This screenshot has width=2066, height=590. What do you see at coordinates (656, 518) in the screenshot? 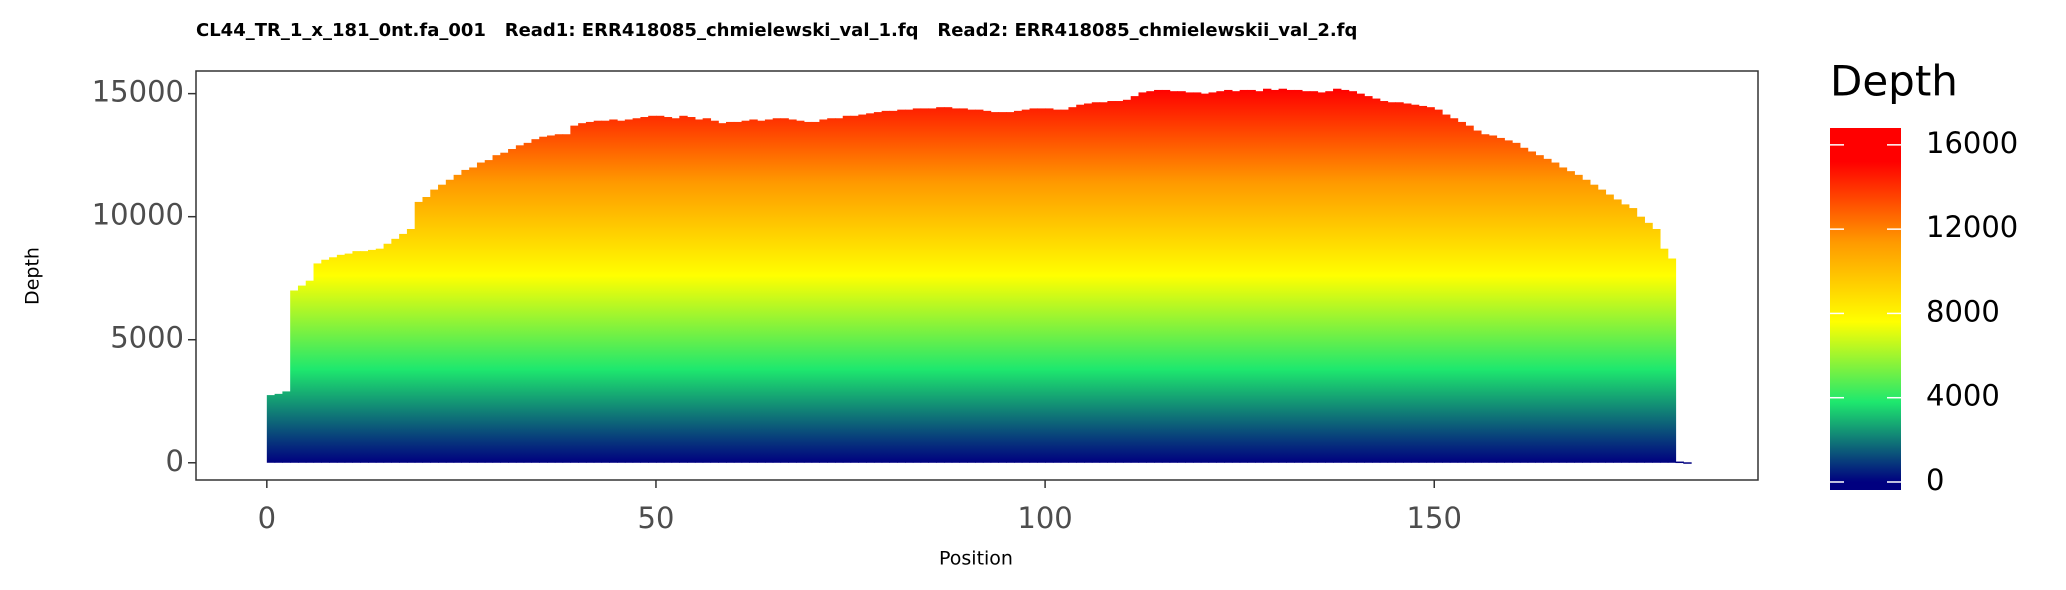
I see `x-tick-label: 50` at bounding box center [656, 518].